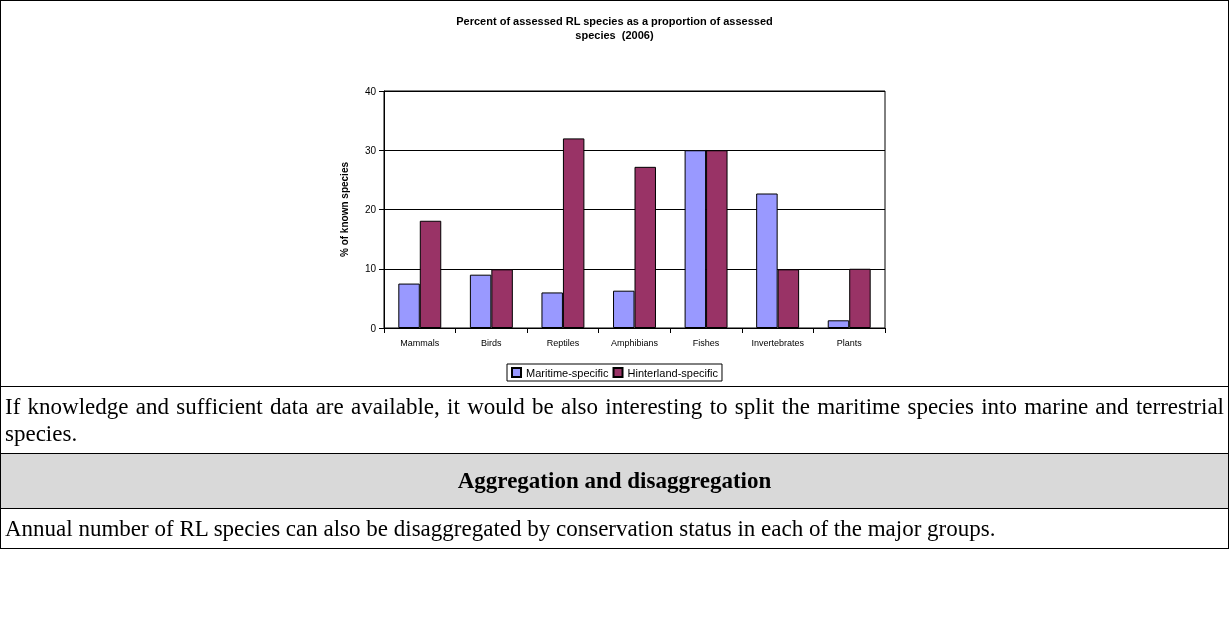  Describe the element at coordinates (614, 481) in the screenshot. I see `text: Aggregation and disaggregation` at that location.